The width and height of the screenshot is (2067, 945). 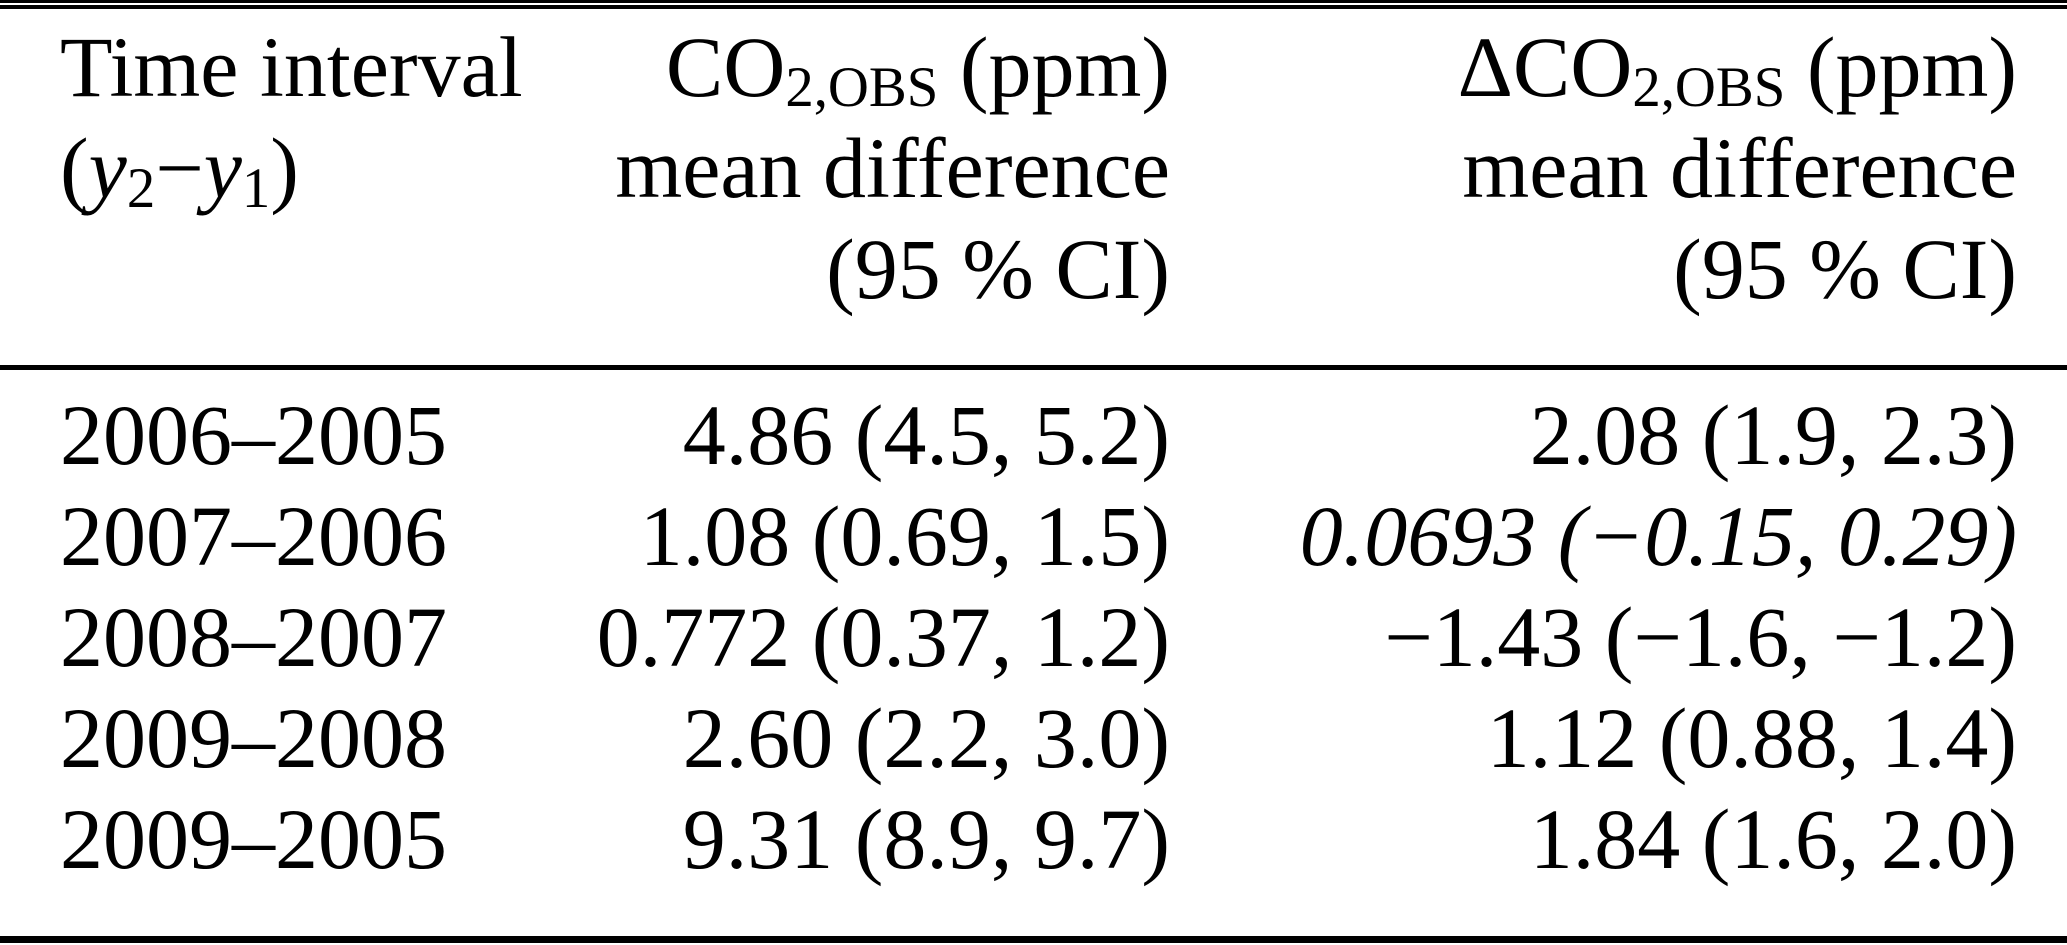 What do you see at coordinates (1773, 839) in the screenshot?
I see `cell-delta-co2-mean-difference: 1.84 (1.6, 2.0)` at bounding box center [1773, 839].